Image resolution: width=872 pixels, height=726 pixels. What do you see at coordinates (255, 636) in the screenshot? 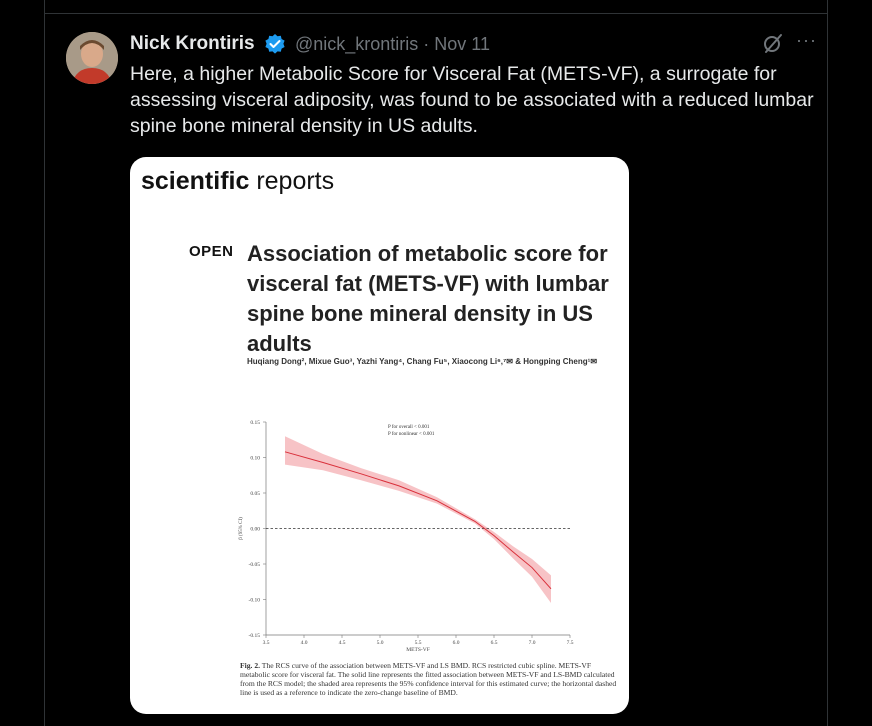
I see `y-tick-label: -0.15` at bounding box center [255, 636].